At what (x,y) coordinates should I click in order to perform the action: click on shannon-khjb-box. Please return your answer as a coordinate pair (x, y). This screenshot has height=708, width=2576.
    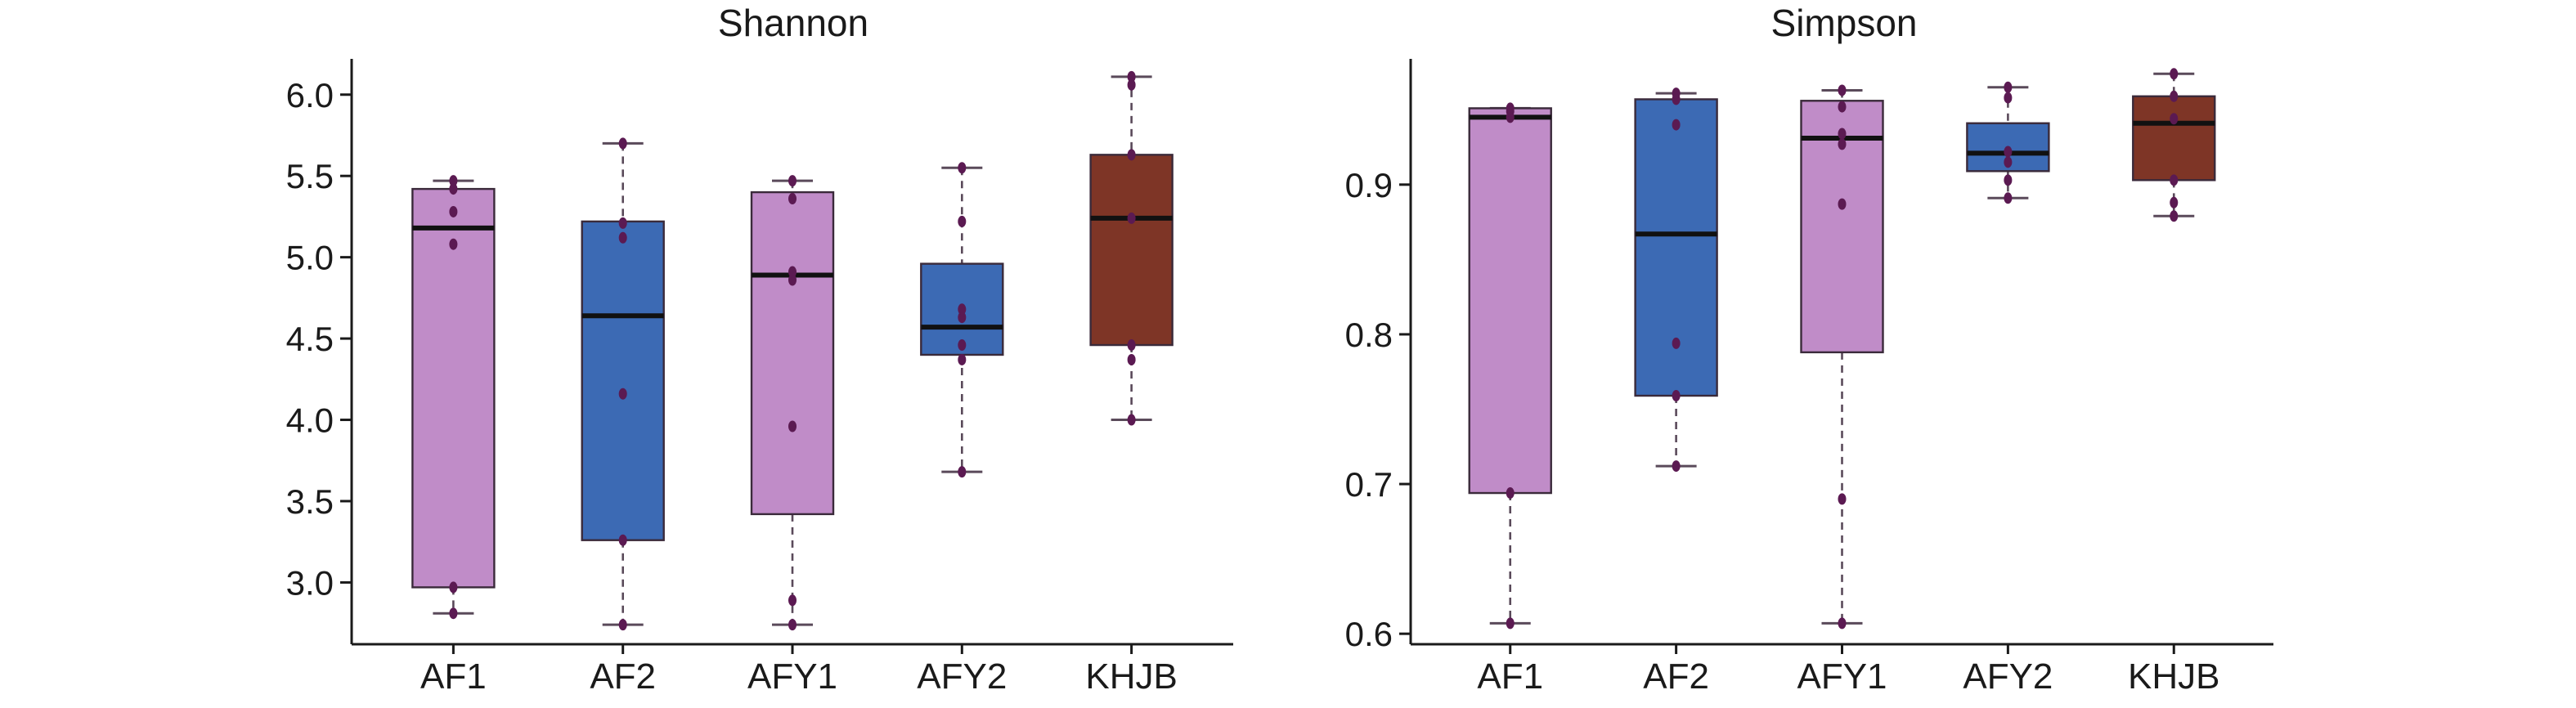
    Looking at the image, I should click on (1131, 250).